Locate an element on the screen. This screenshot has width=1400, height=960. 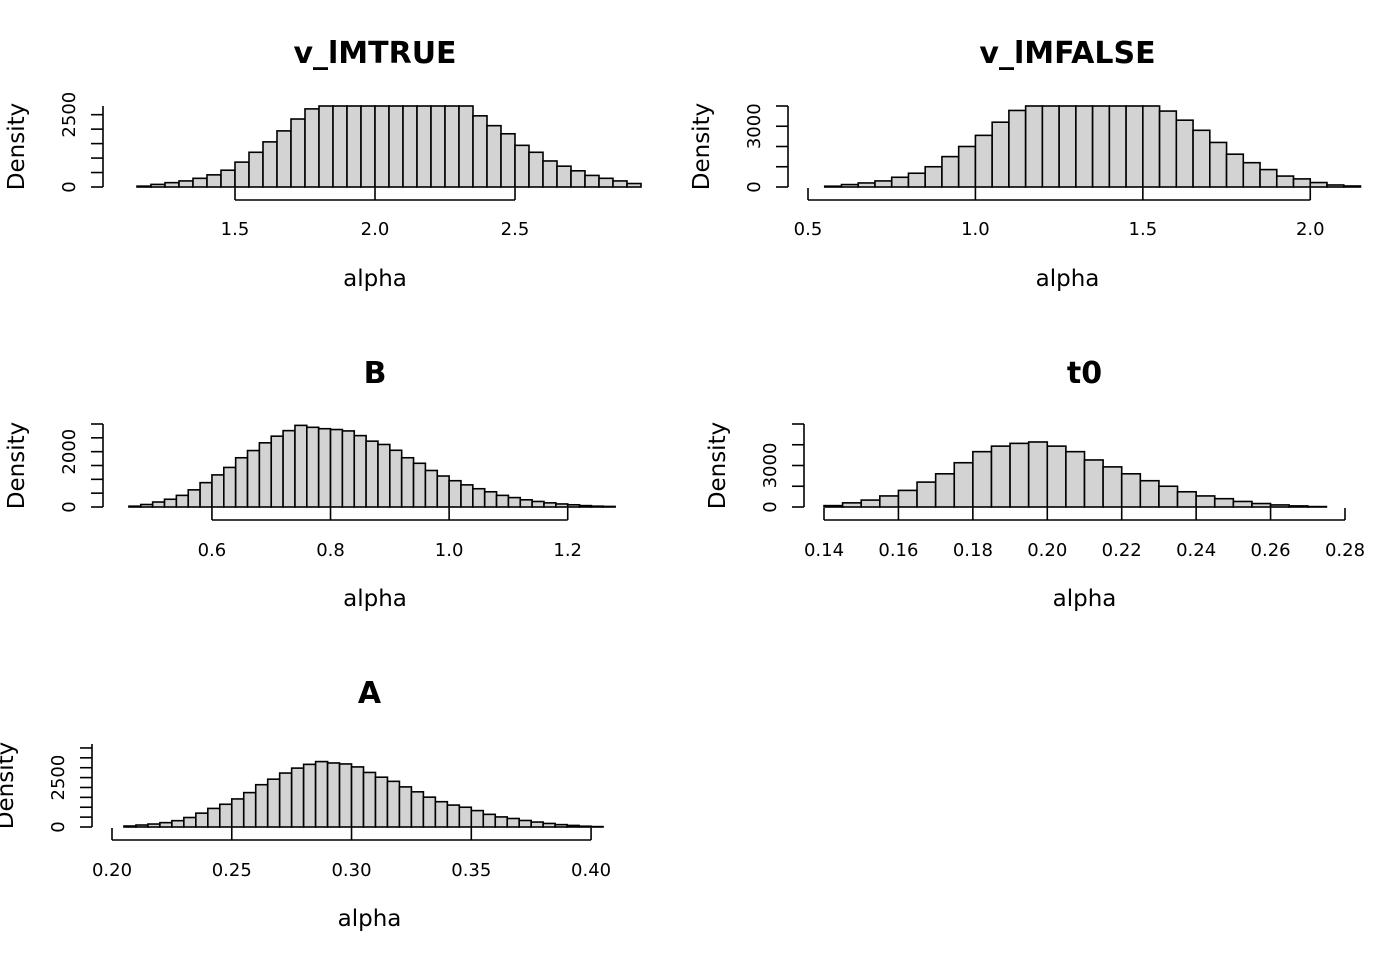
x-tick-label: 0.20 is located at coordinates (1047, 550).